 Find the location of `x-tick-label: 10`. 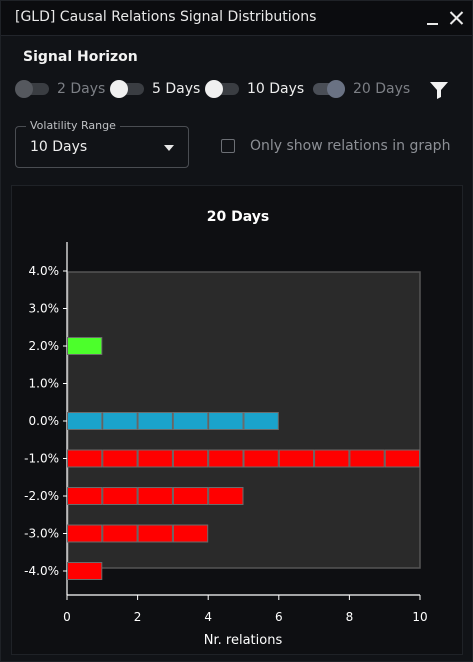

x-tick-label: 10 is located at coordinates (419, 617).